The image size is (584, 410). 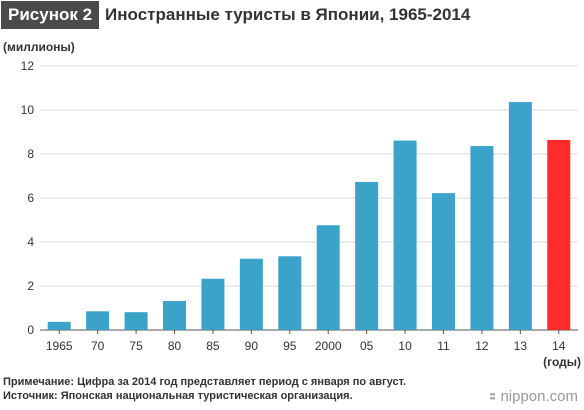 I want to click on y-tick-label: 12, so click(x=28, y=66).